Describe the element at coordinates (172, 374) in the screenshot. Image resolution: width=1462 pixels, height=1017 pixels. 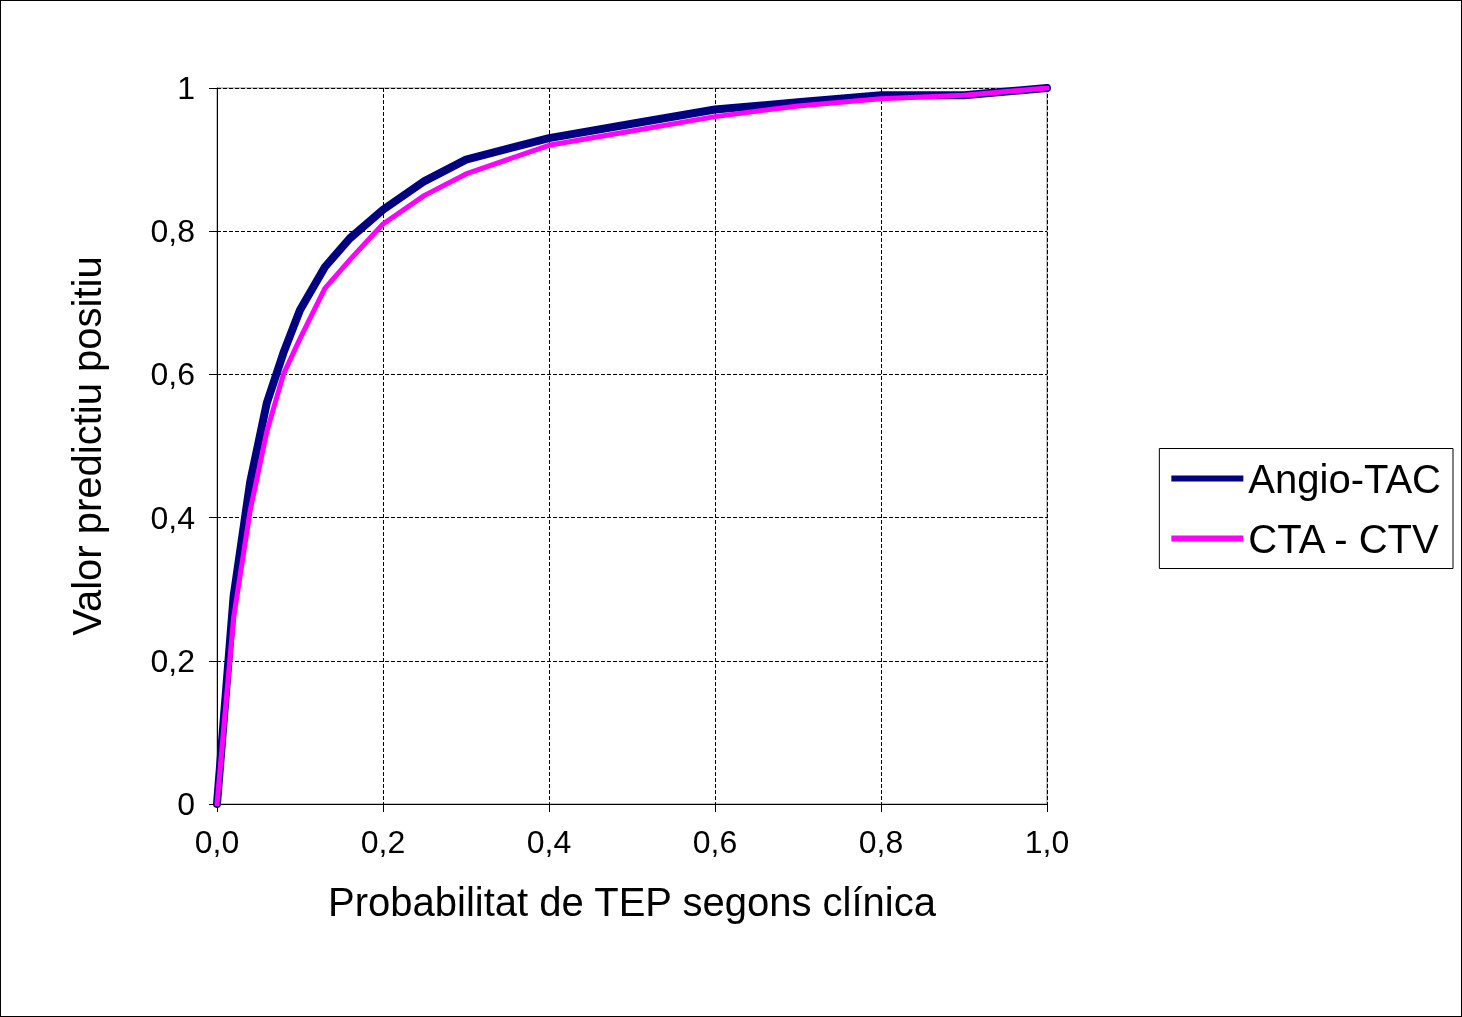
I see `y-tick-label: 0,6` at that location.